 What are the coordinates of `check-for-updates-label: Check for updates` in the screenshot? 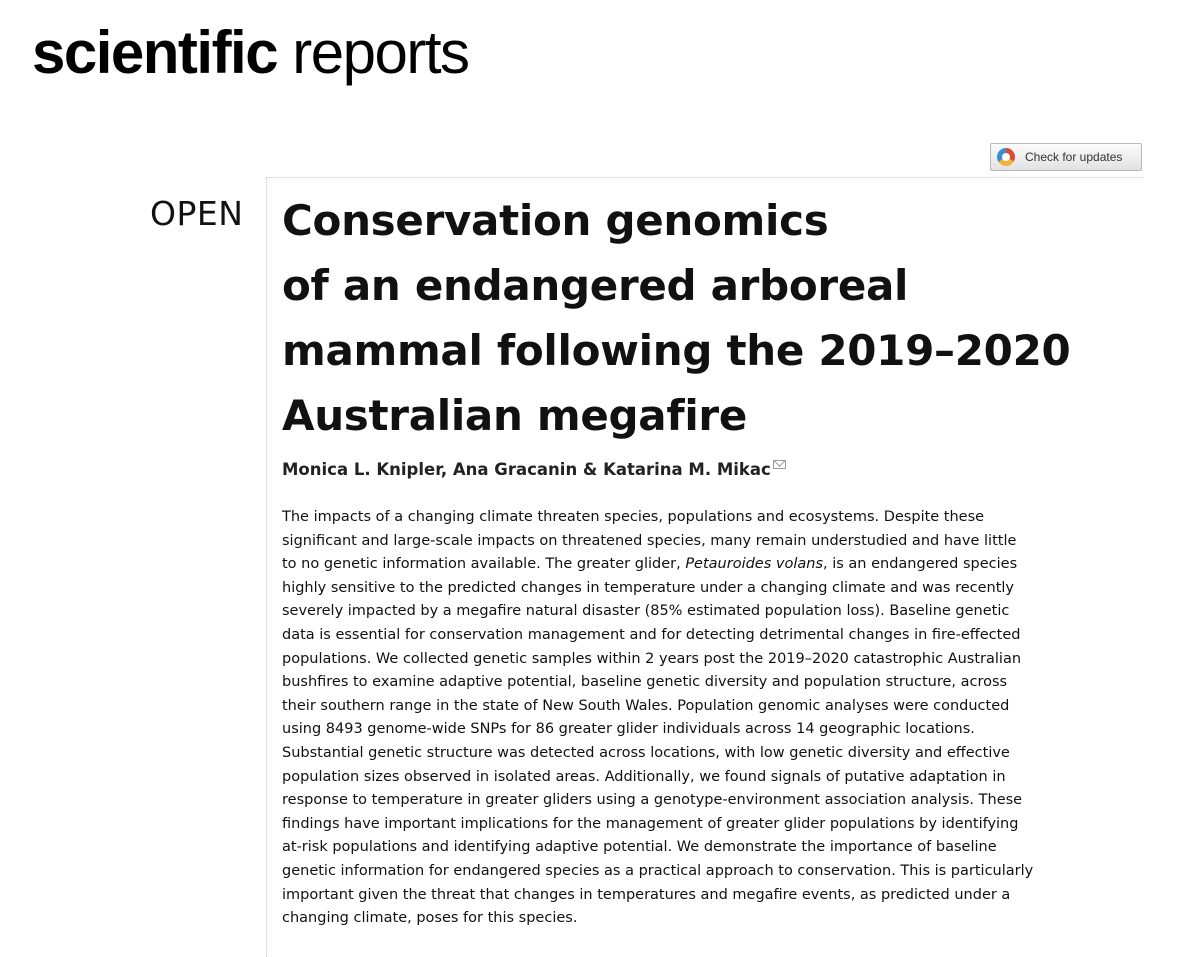 It's located at (1074, 157).